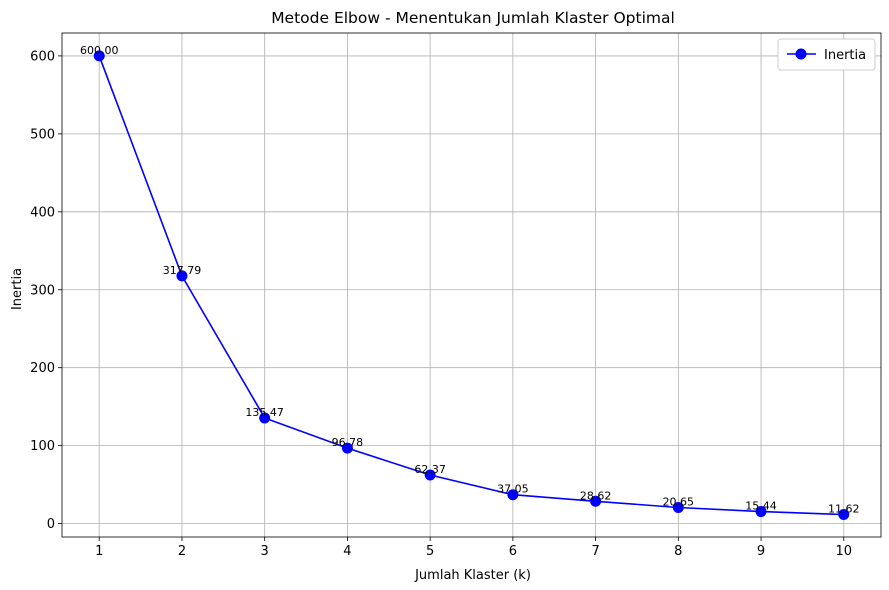 This screenshot has width=889, height=590. I want to click on y-axis-label: Inertia, so click(17, 289).